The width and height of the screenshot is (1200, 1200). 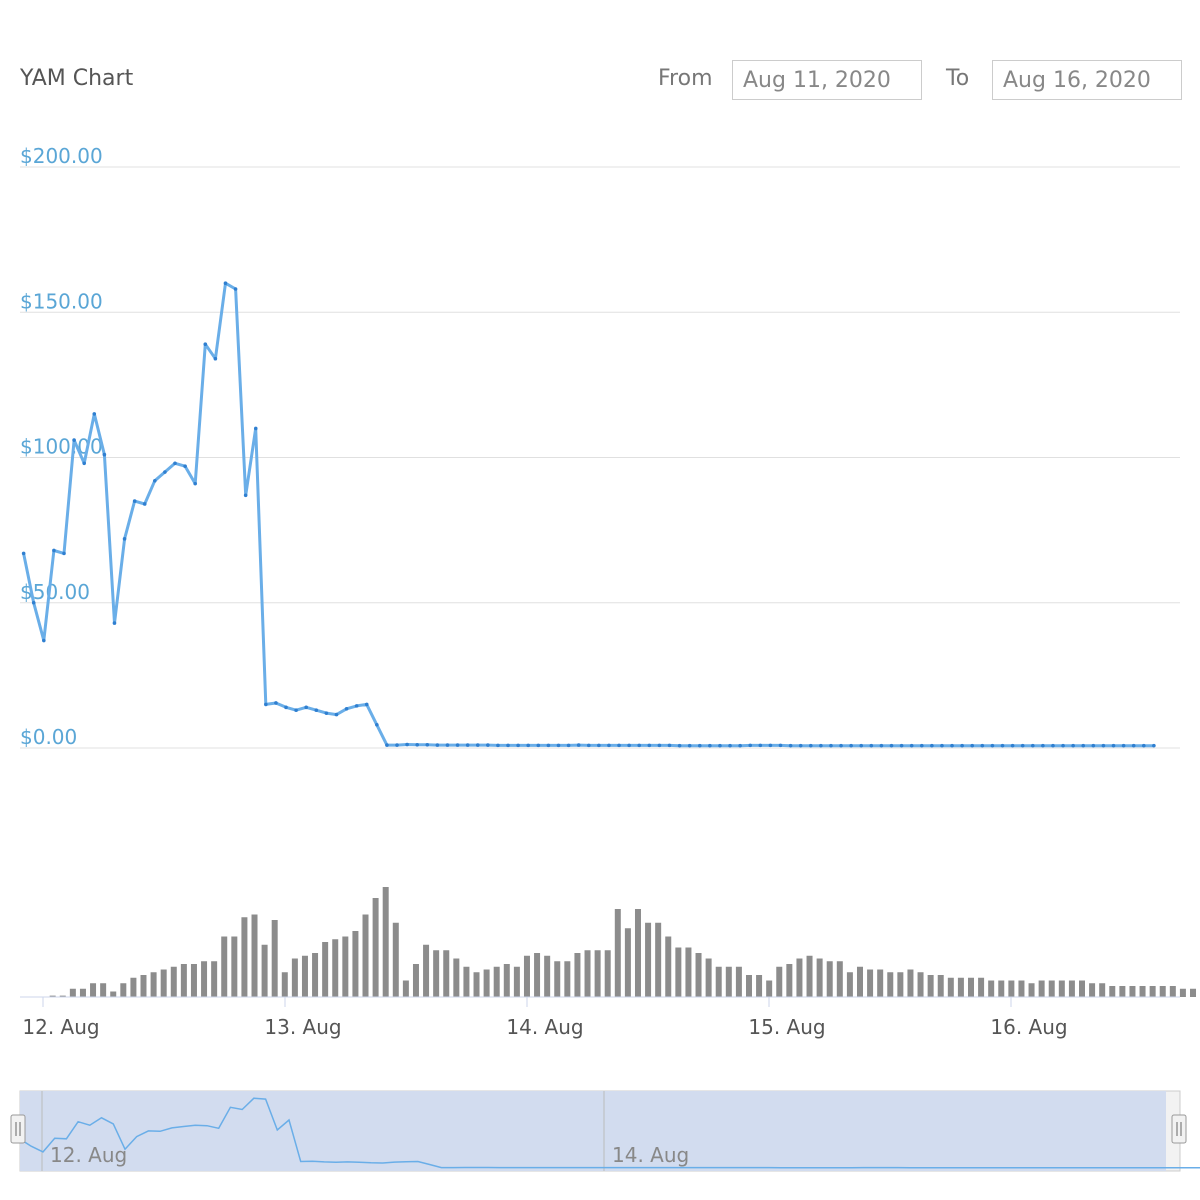 What do you see at coordinates (61, 446) in the screenshot?
I see `y-axis-labels: $0.00$50.00$100.00$150.00$200.00` at bounding box center [61, 446].